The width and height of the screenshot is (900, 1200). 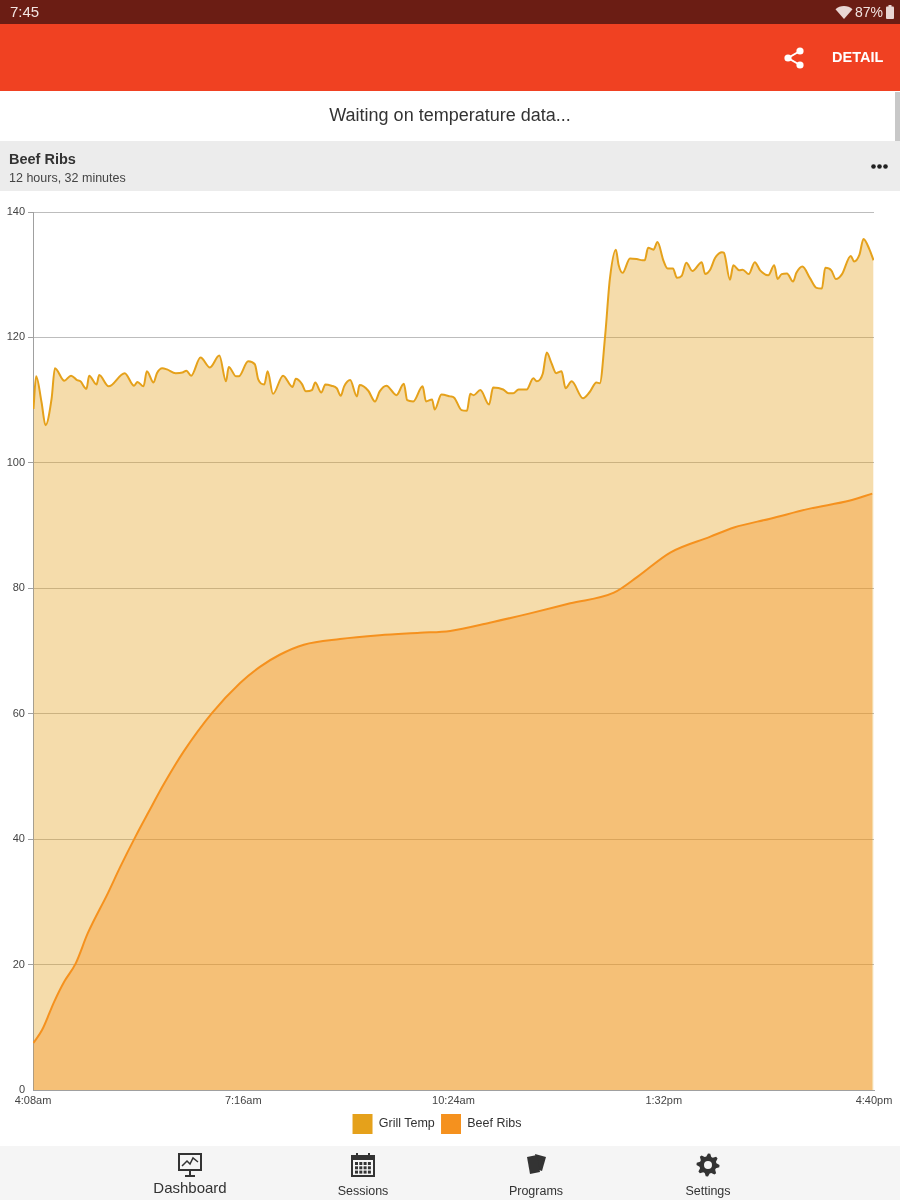 I want to click on chart-subtitle: 12 hours, 32 minutes, so click(x=67, y=178).